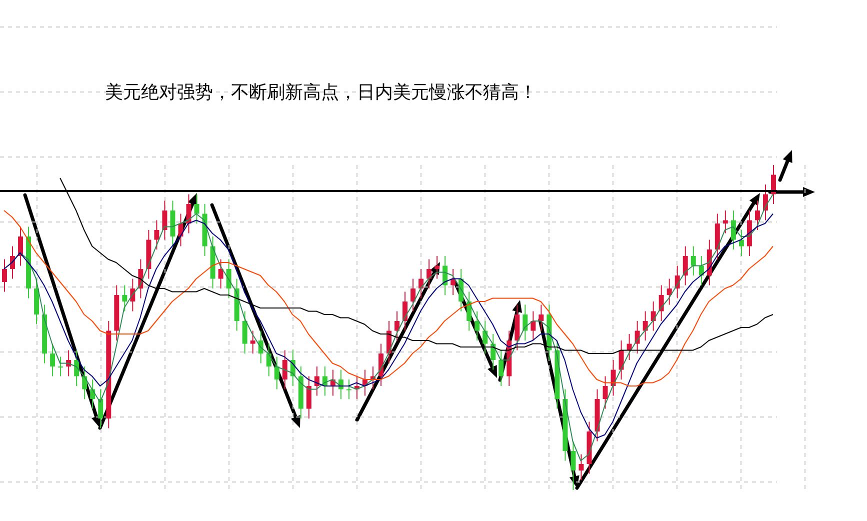 This screenshot has height=521, width=867. What do you see at coordinates (321, 92) in the screenshot?
I see `chart-title: 美元绝对强势，不断刷新高点，日内美元慢涨不猜高！` at bounding box center [321, 92].